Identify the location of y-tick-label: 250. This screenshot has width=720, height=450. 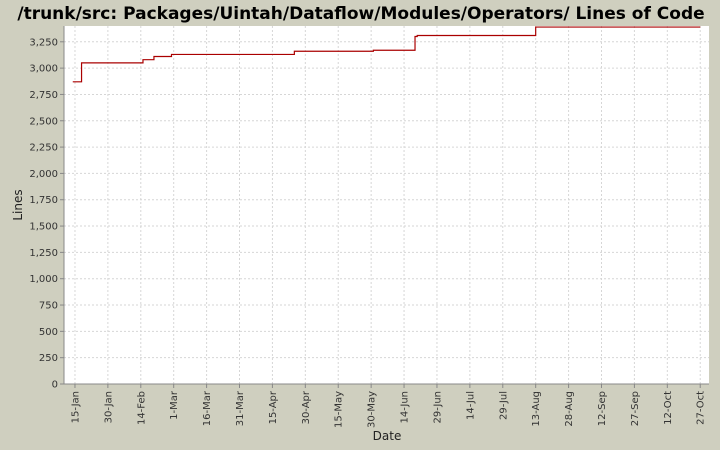
(48, 358).